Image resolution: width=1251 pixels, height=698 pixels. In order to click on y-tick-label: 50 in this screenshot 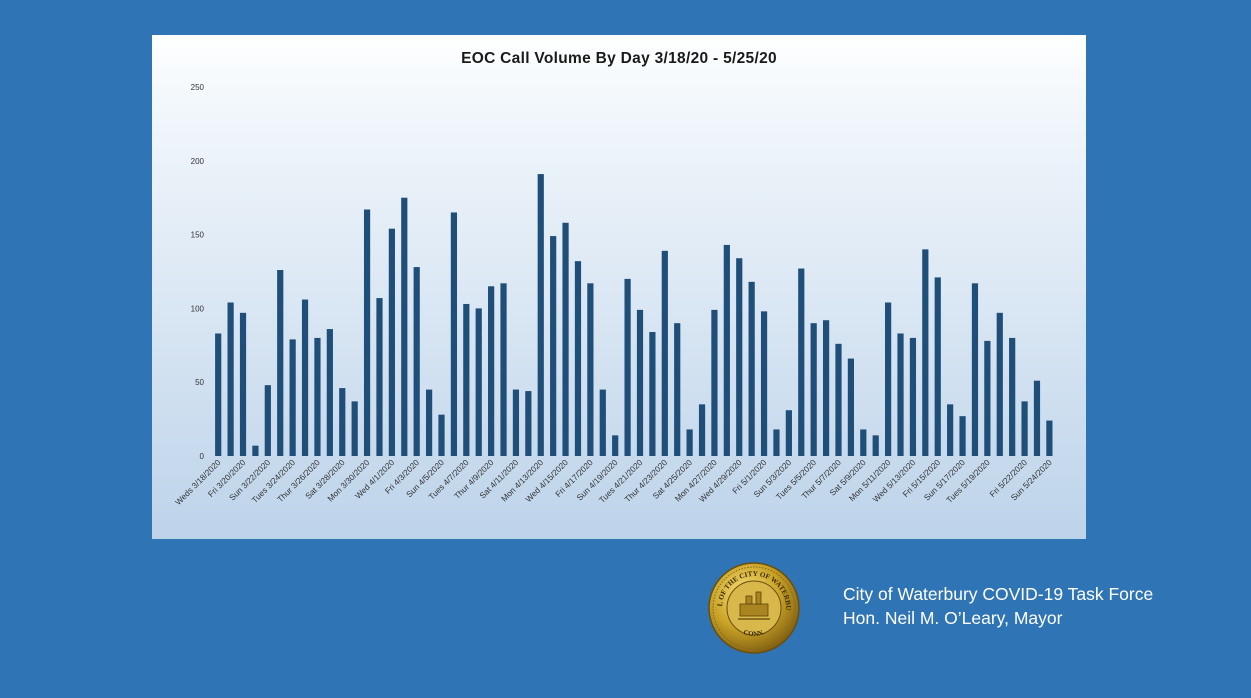, I will do `click(199, 382)`.